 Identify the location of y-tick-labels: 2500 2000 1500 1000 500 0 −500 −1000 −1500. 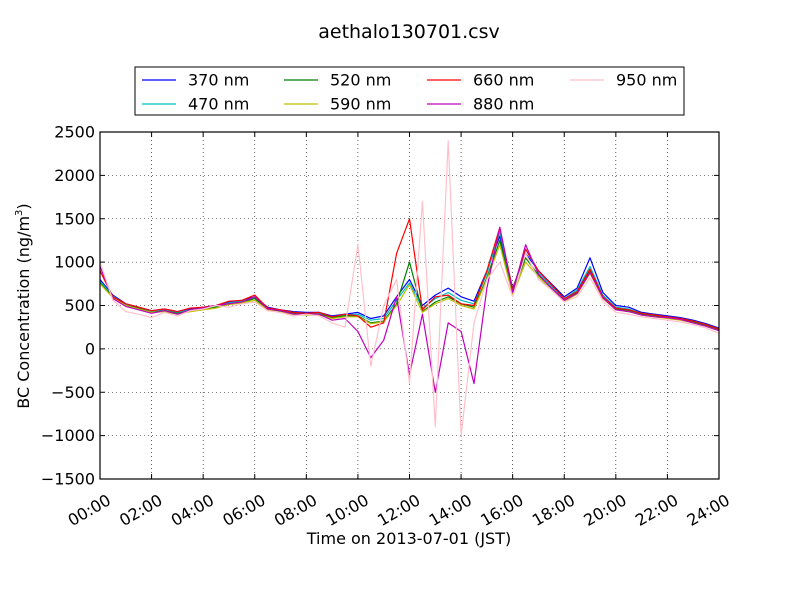
(68, 306).